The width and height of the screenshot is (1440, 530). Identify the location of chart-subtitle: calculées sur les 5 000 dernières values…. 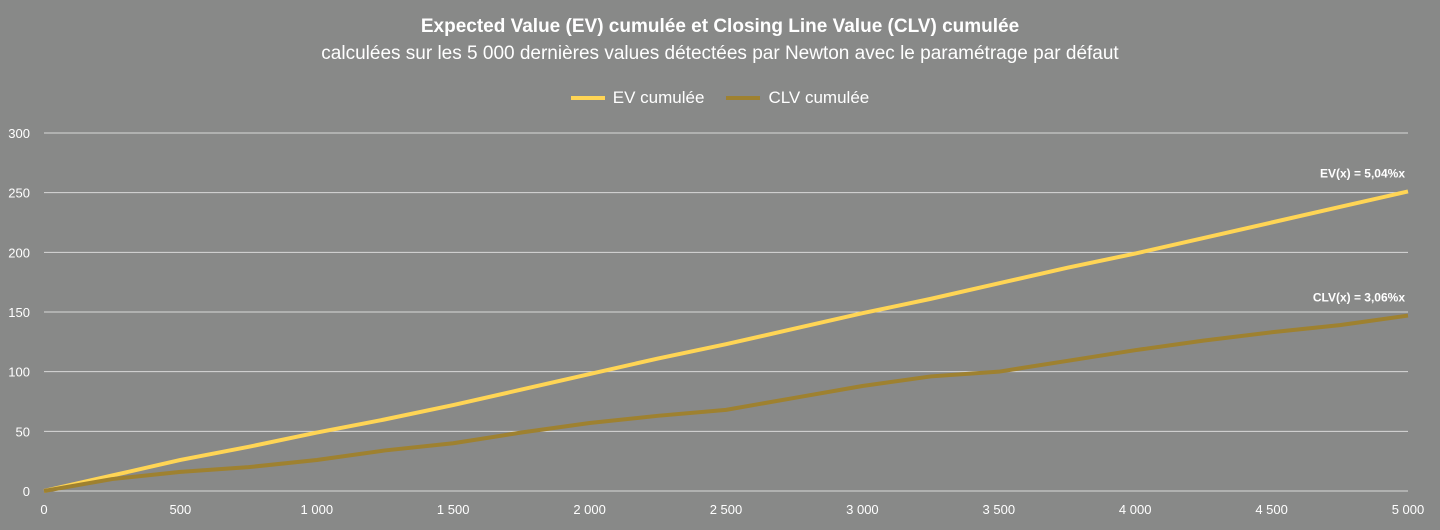
(720, 53).